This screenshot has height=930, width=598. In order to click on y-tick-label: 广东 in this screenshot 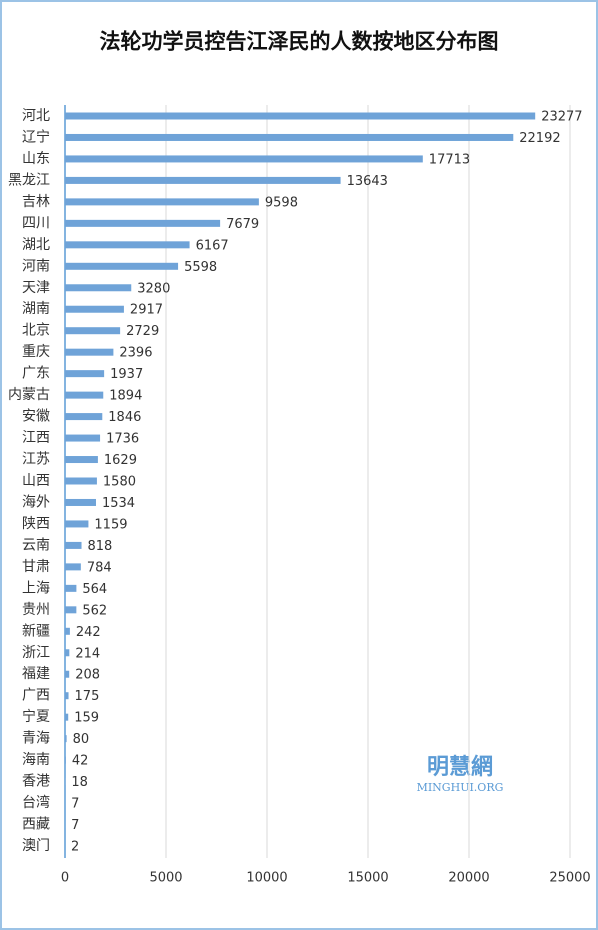, I will do `click(36, 374)`.